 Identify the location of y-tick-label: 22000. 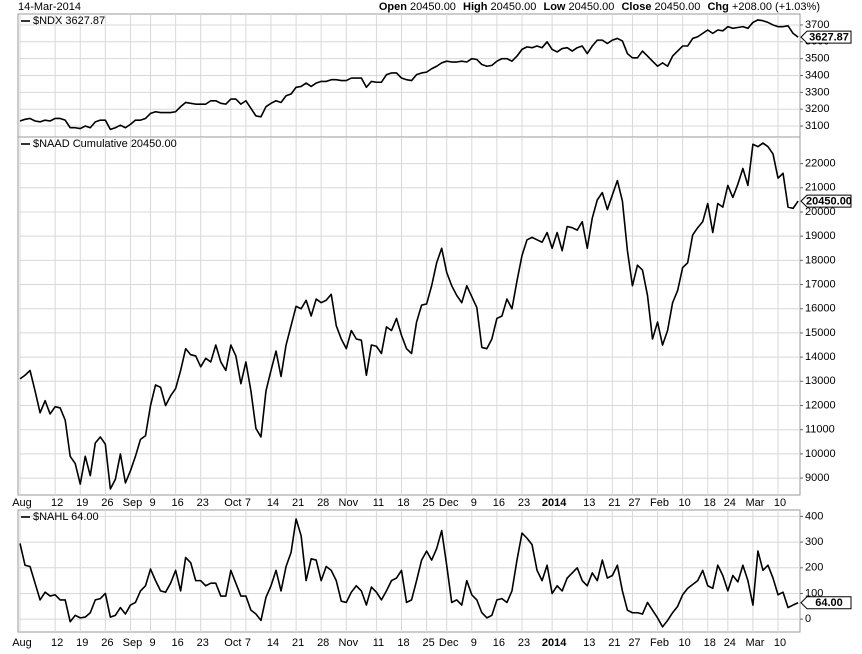
(820, 164).